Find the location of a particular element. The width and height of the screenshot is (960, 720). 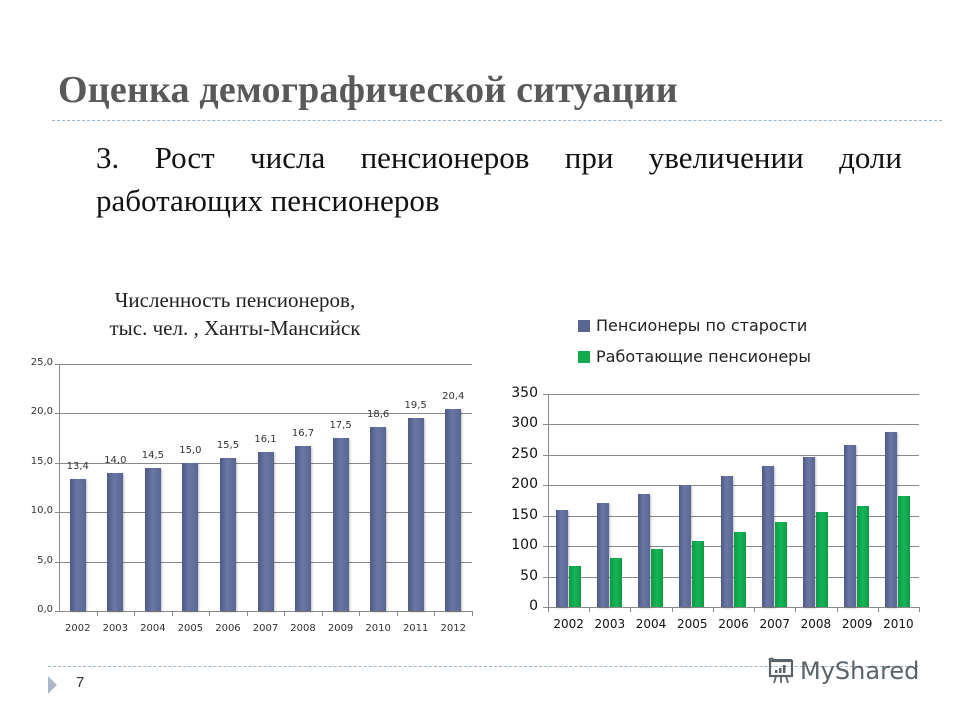

data-label: 13,4 is located at coordinates (77, 466).